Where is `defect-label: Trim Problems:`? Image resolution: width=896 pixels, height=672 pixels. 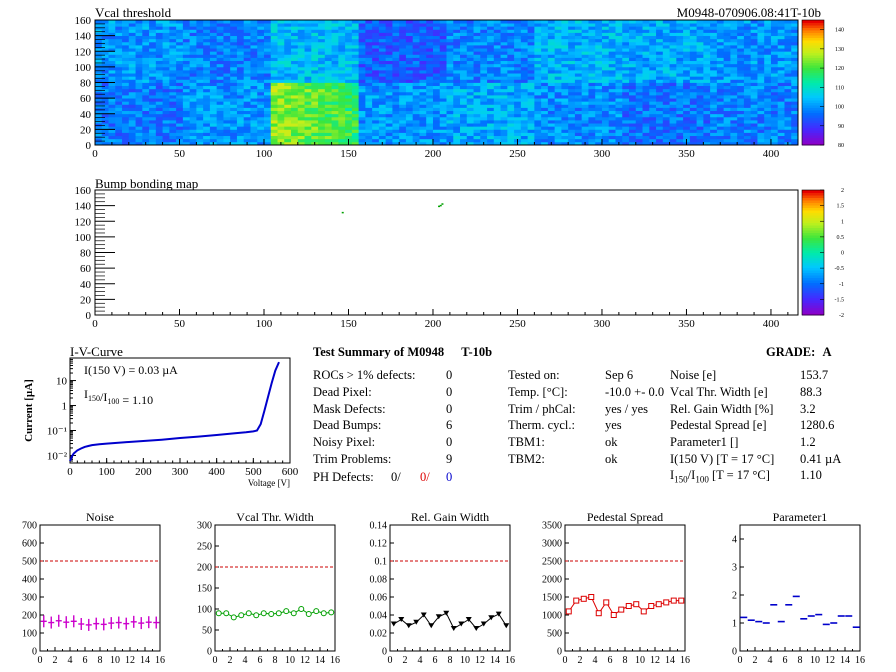 defect-label: Trim Problems: is located at coordinates (352, 458).